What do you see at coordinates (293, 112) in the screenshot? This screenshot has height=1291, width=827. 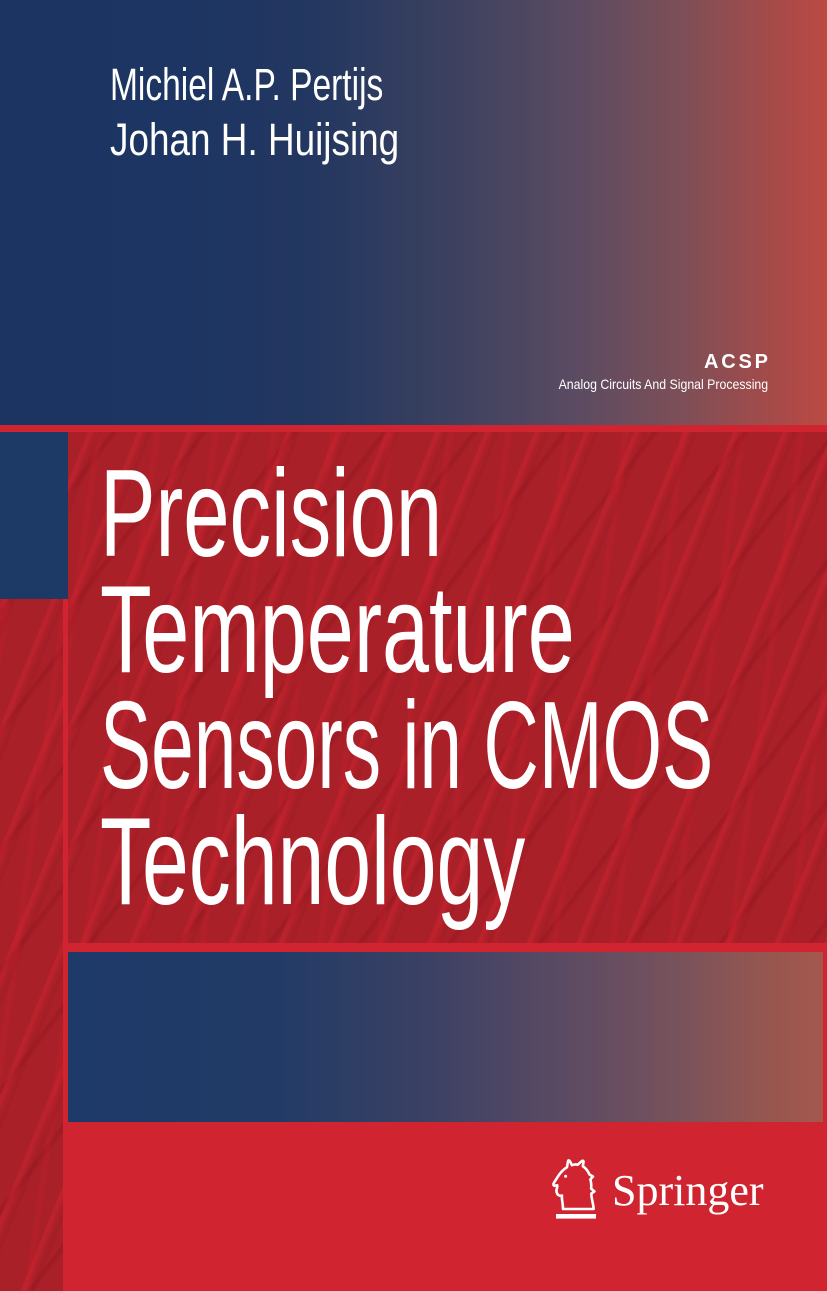 I see `author-block: Michiel A.P. Pertijs Johan H. Huijsing` at bounding box center [293, 112].